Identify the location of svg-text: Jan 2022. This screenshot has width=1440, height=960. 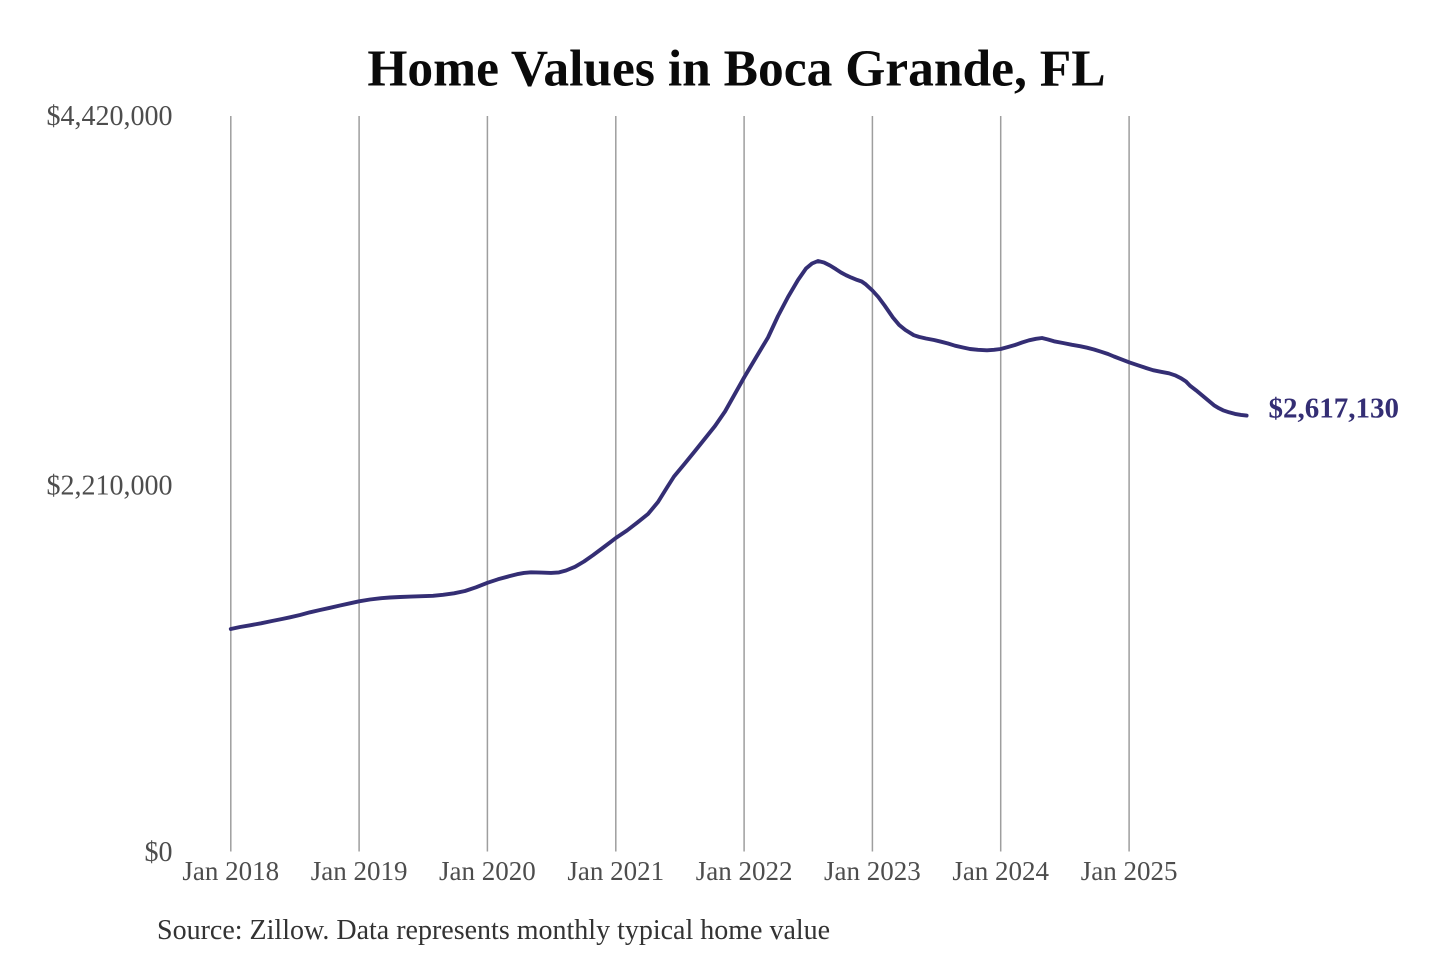
(744, 871).